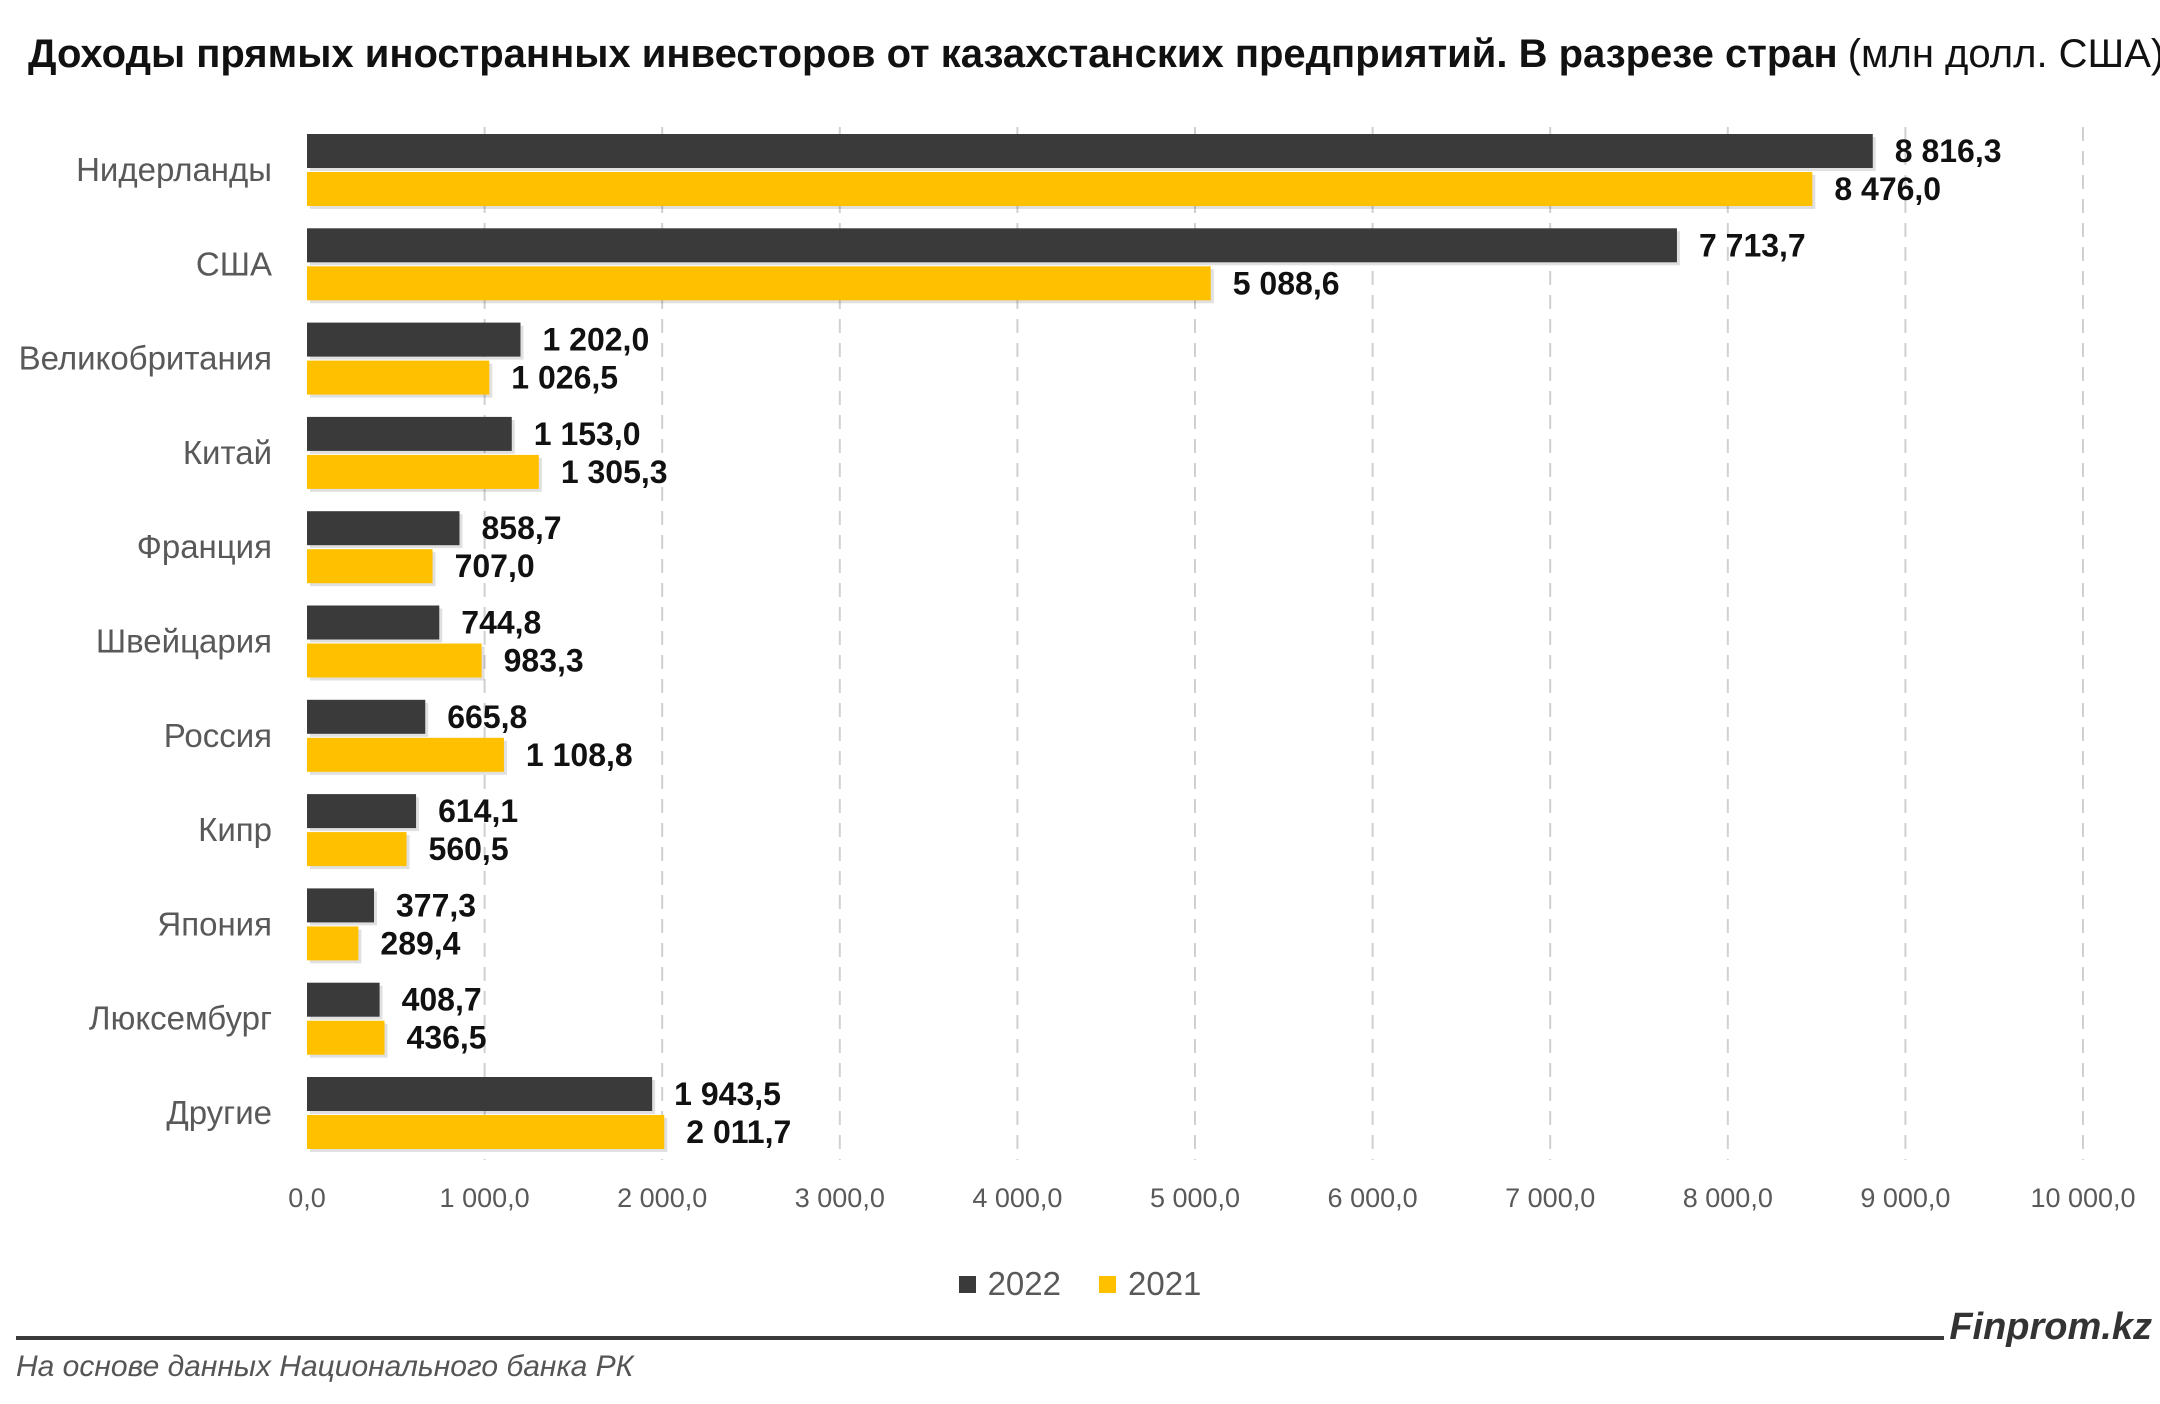  I want to click on category-label: Великобритания, so click(145, 358).